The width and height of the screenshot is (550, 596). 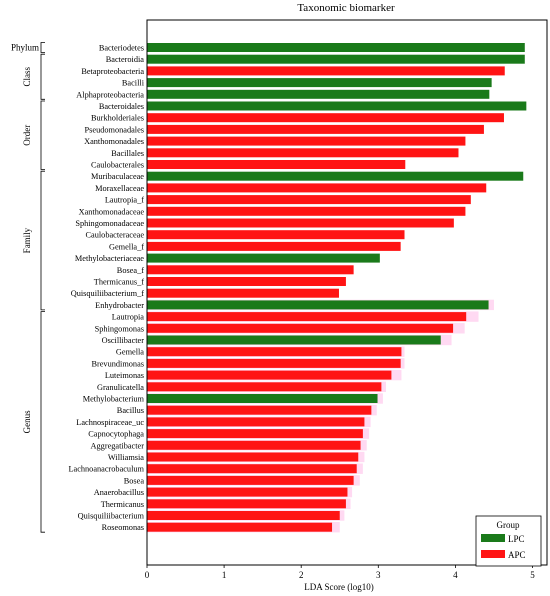 I want to click on bar-thermicanus, so click(x=246, y=504).